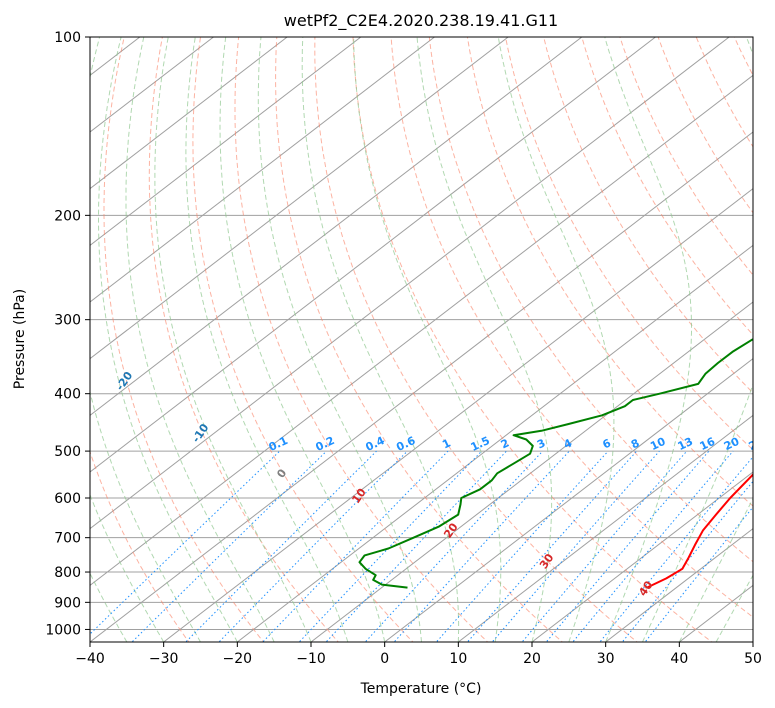  What do you see at coordinates (658, 444) in the screenshot?
I see `mixing-ratio-label: 10` at bounding box center [658, 444].